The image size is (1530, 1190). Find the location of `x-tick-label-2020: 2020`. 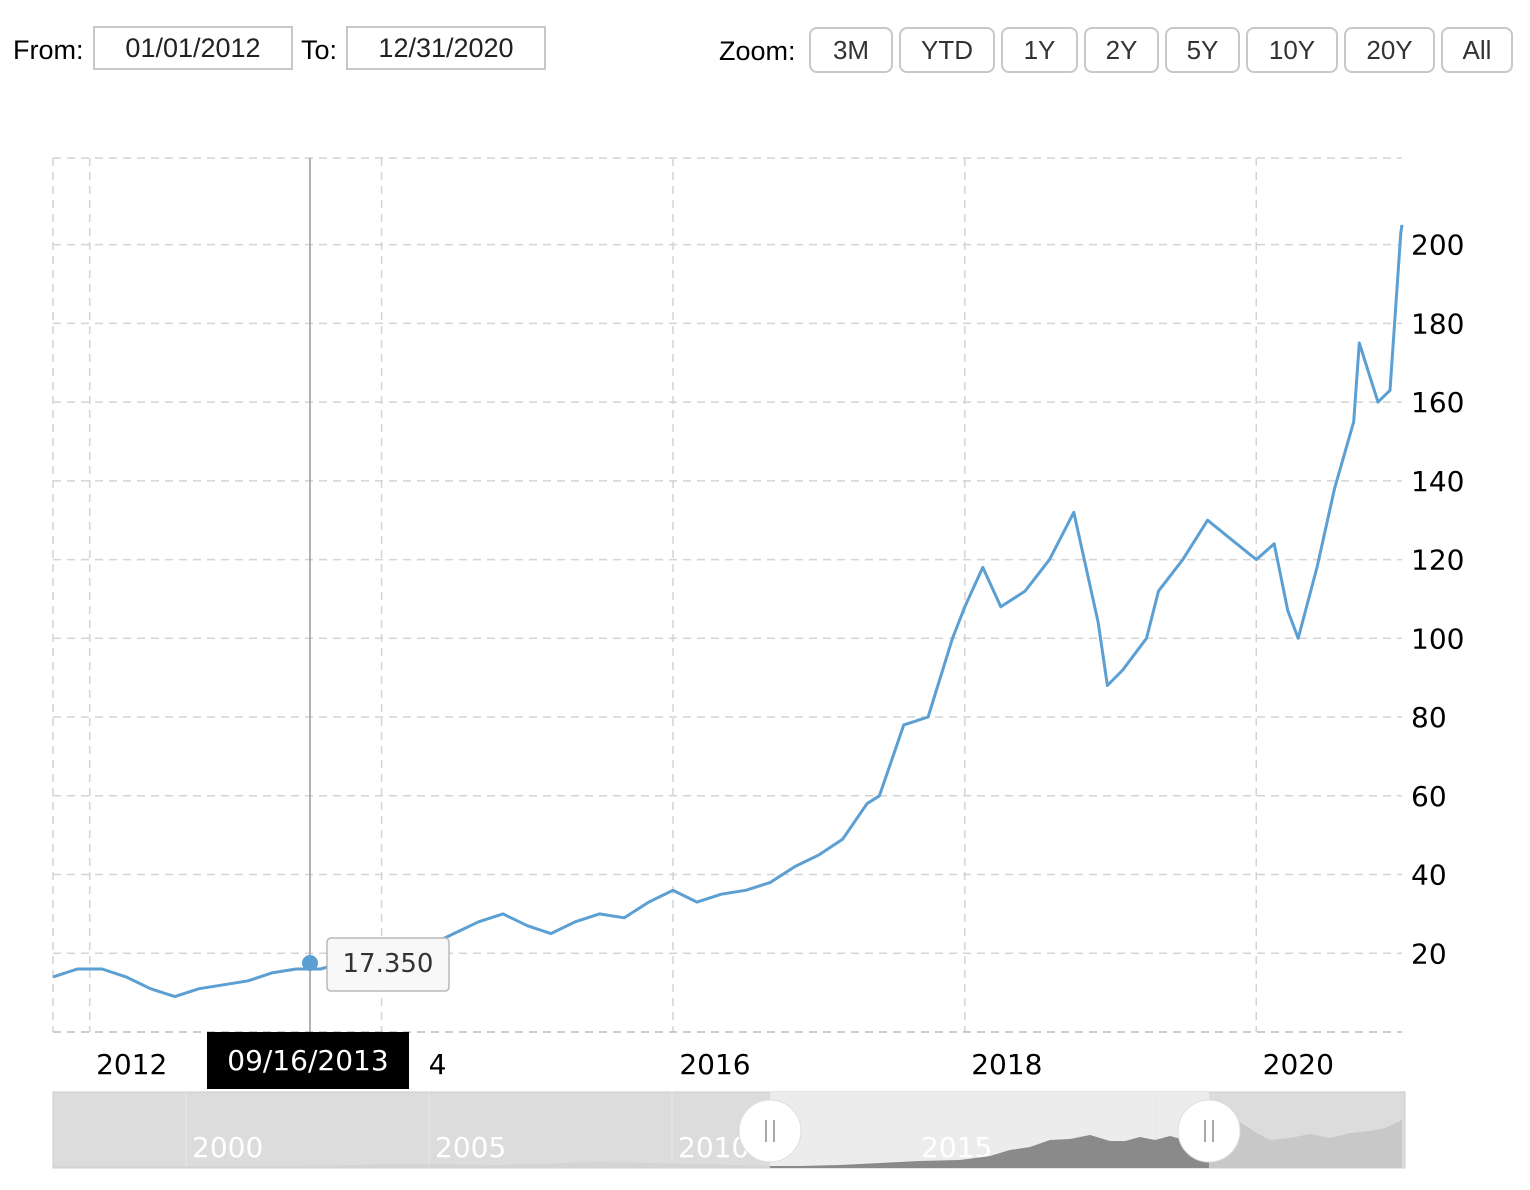

x-tick-label-2020: 2020 is located at coordinates (1298, 1064).